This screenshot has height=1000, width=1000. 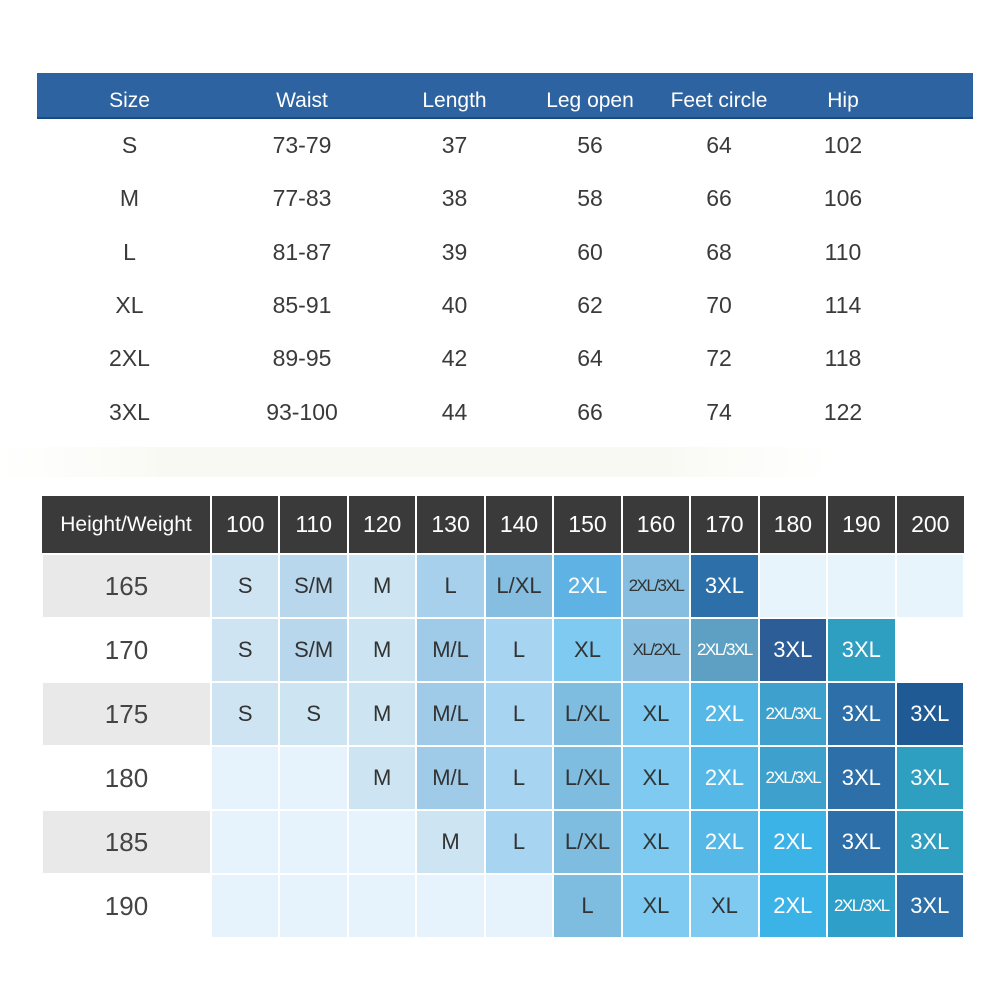 I want to click on hw-table-row: 185 M L L/XL XL 2XL 2XL 3XL 3XL, so click(x=503, y=842).